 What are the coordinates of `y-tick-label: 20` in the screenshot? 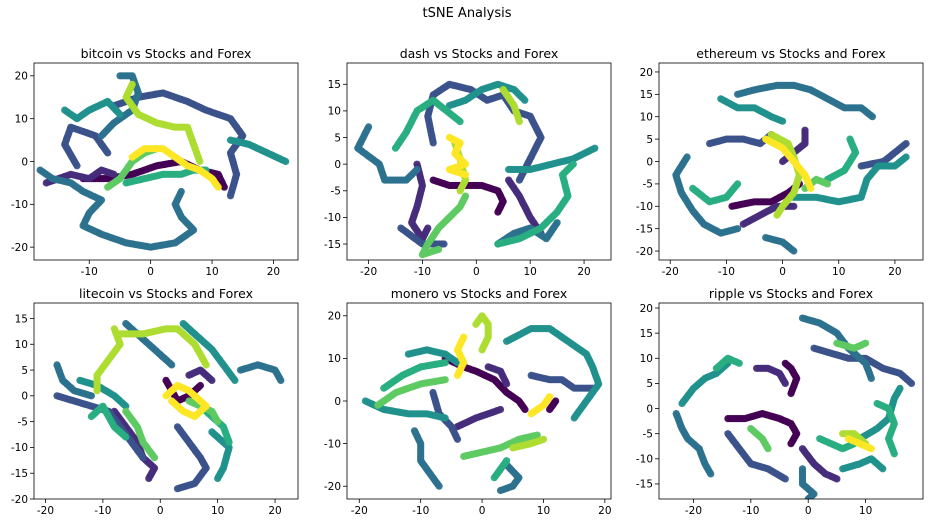 It's located at (646, 309).